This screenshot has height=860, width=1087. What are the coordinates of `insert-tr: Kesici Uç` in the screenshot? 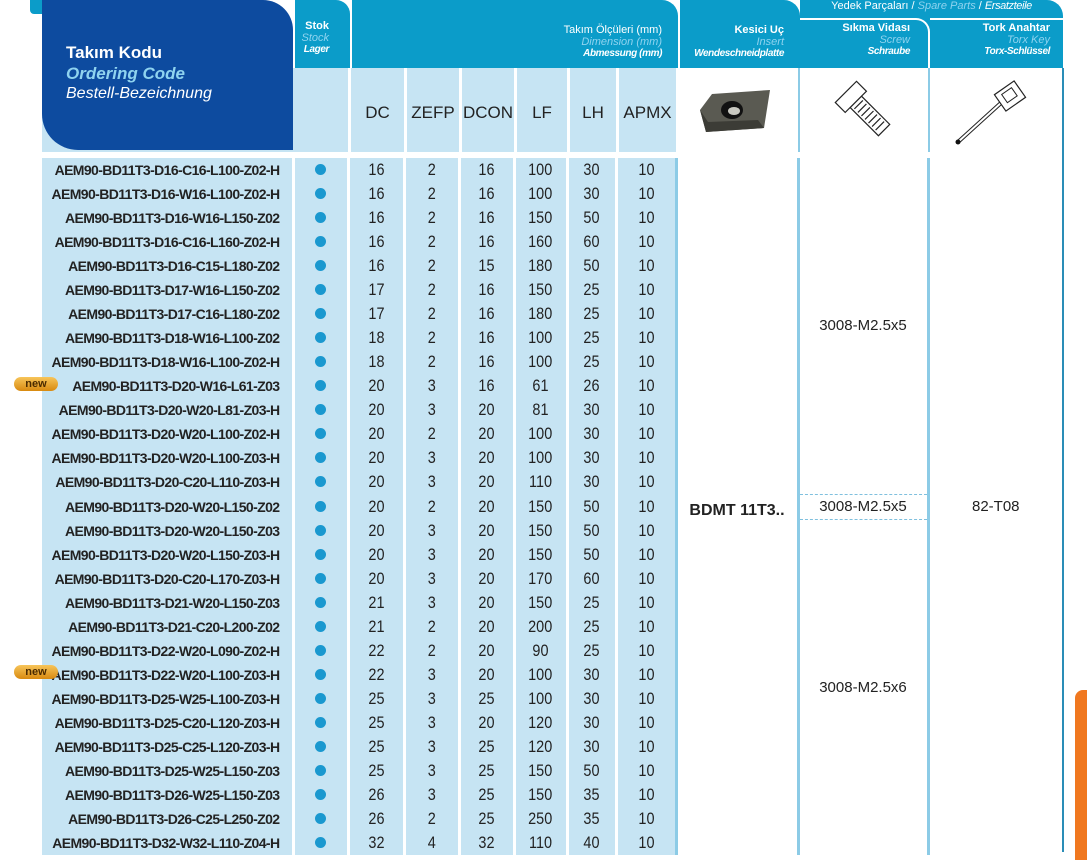 It's located at (759, 30).